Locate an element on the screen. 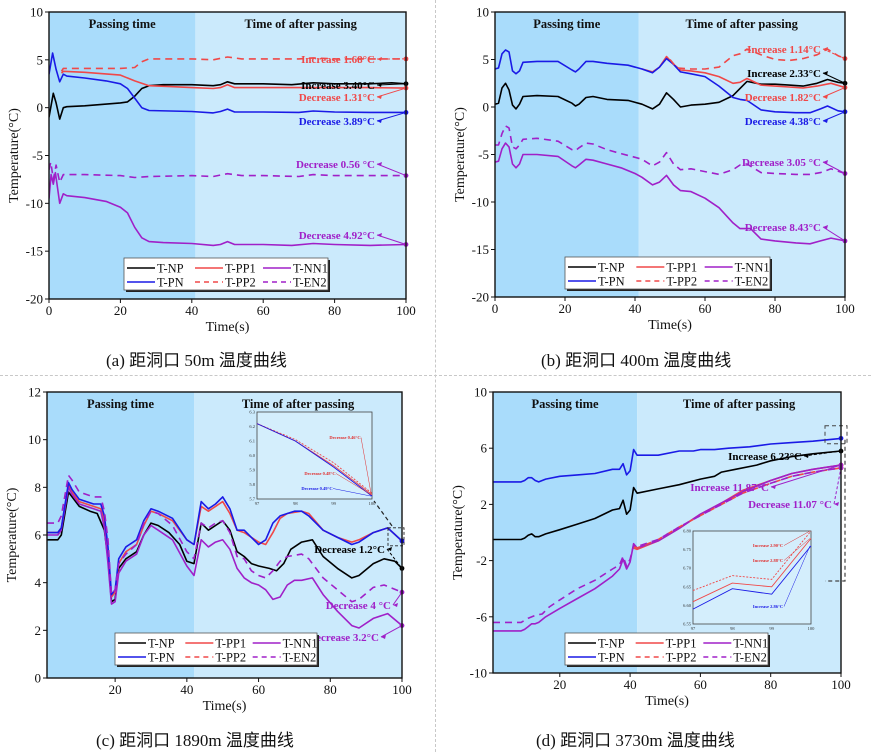 The height and width of the screenshot is (752, 871). inset-y-tick-label: 5.9 is located at coordinates (252, 470).